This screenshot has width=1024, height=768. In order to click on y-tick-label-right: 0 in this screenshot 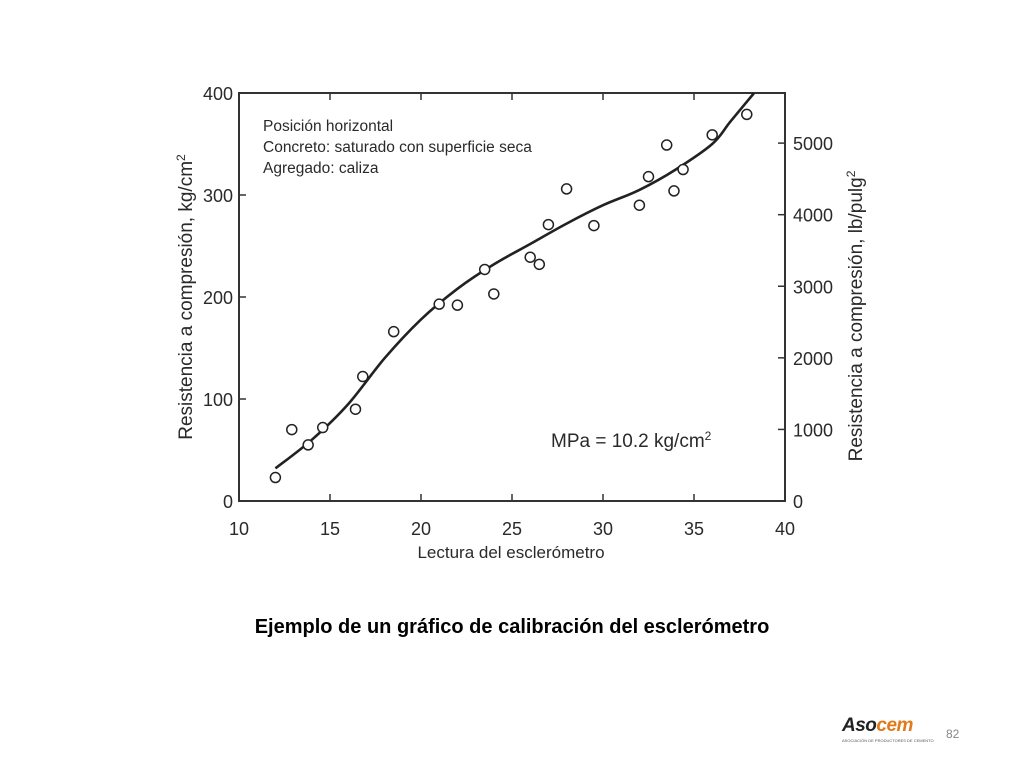, I will do `click(798, 502)`.